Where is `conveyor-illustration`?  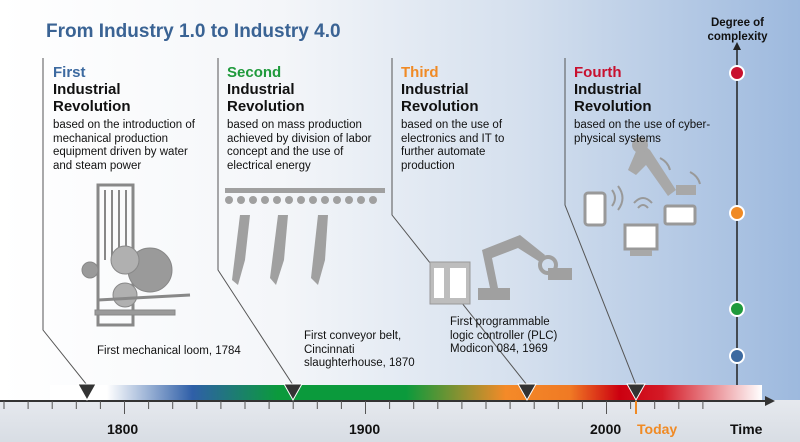 conveyor-illustration is located at coordinates (305, 236).